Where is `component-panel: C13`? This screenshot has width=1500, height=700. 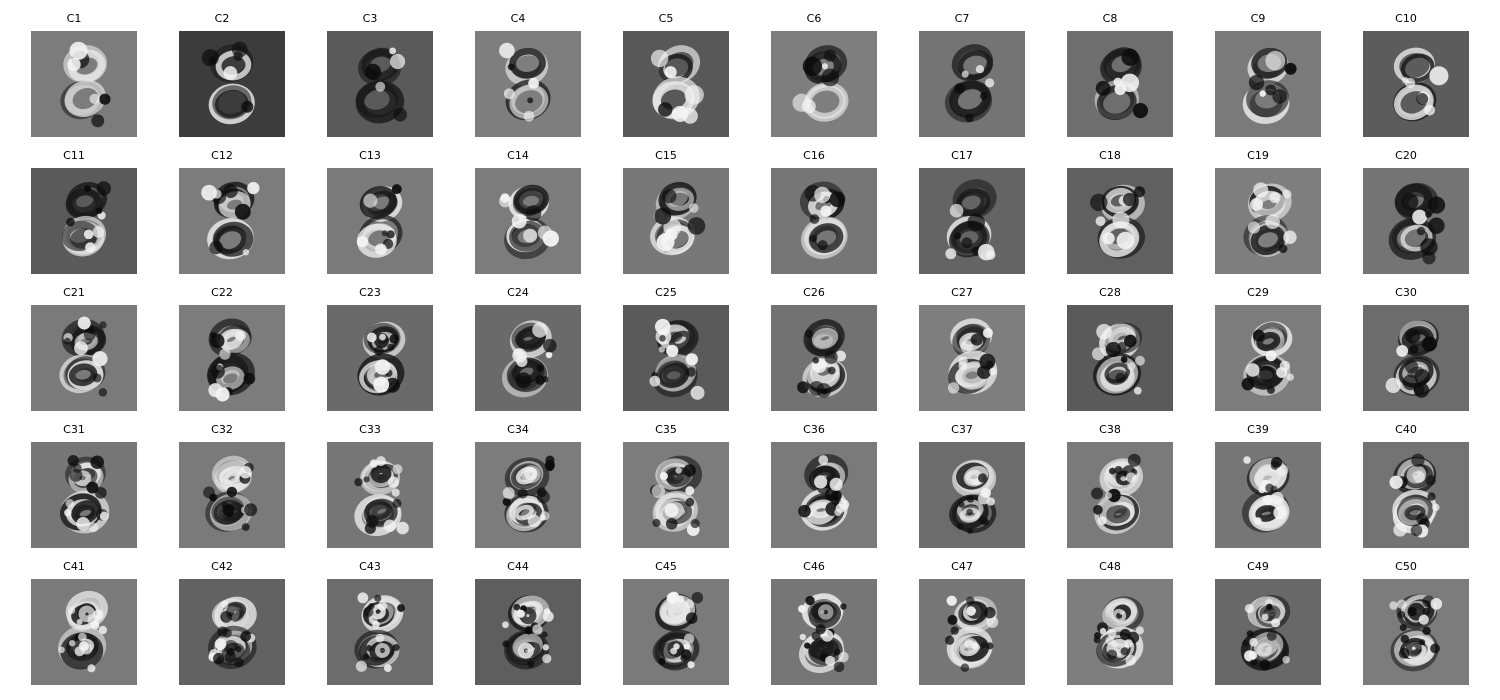
component-panel: C13 is located at coordinates (370, 205).